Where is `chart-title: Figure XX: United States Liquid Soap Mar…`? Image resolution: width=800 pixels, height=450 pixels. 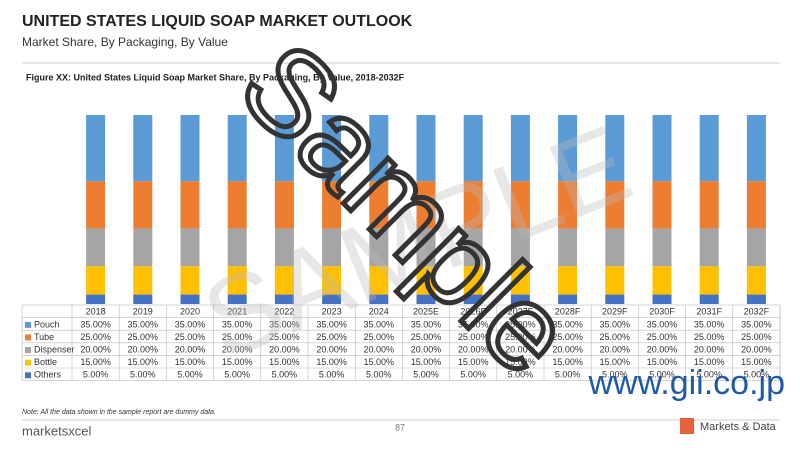
chart-title: Figure XX: United States Liquid Soap Mar… is located at coordinates (215, 77).